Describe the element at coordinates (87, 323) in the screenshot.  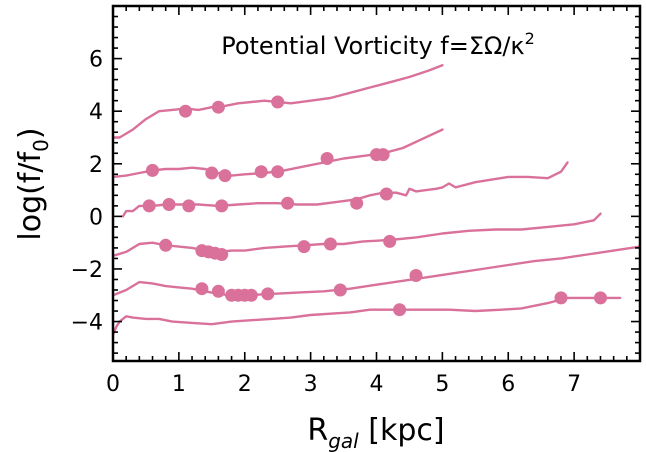
I see `y-tick-label--4: −4` at that location.